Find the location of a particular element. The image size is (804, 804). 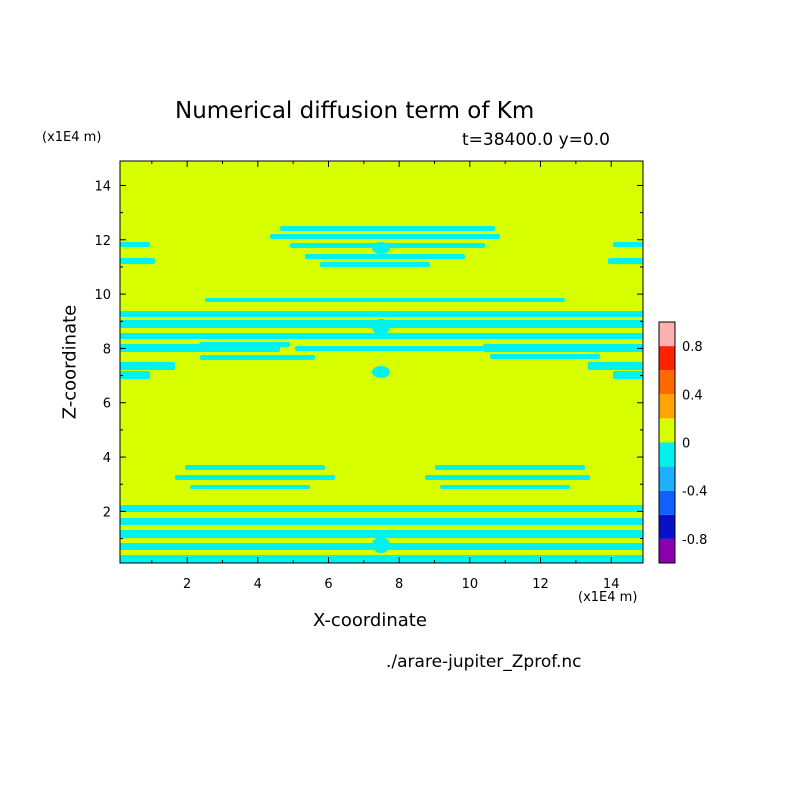

colorbar-tick-label: -0.8 is located at coordinates (694, 540).